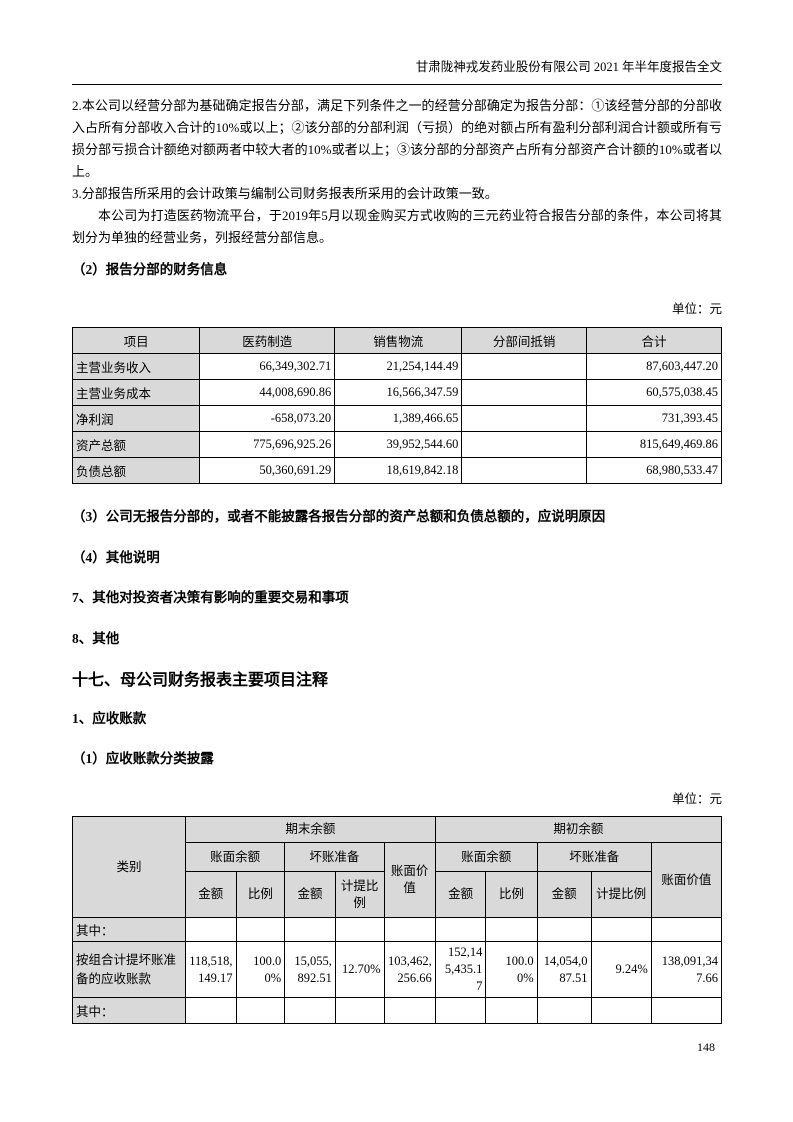  What do you see at coordinates (267, 366) in the screenshot?
I see `cell-value: 66,349,302.71` at bounding box center [267, 366].